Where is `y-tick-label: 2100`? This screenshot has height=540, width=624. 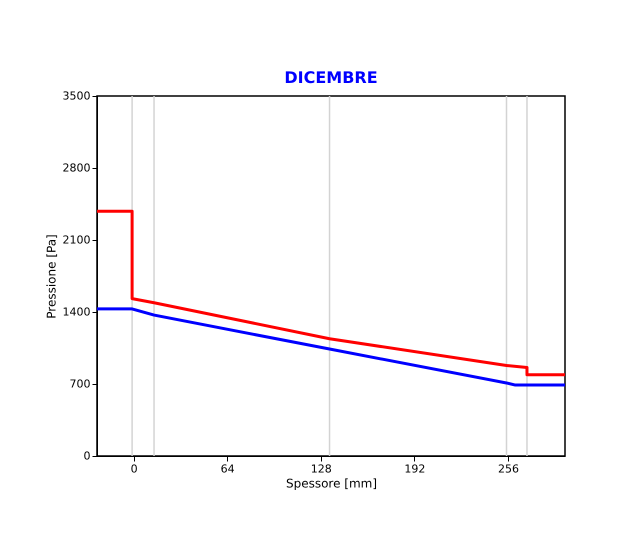
y-tick-label: 2100 is located at coordinates (76, 240).